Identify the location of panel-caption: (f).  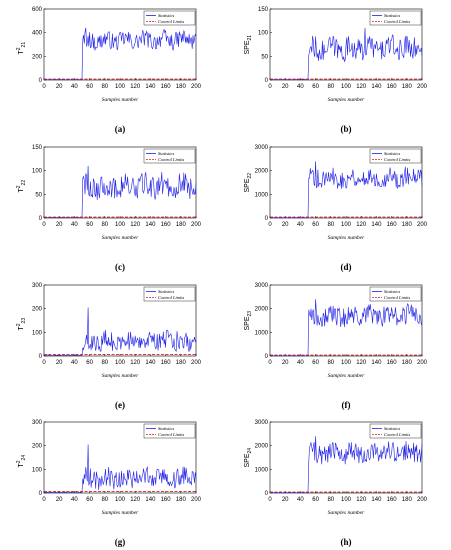
(346, 405).